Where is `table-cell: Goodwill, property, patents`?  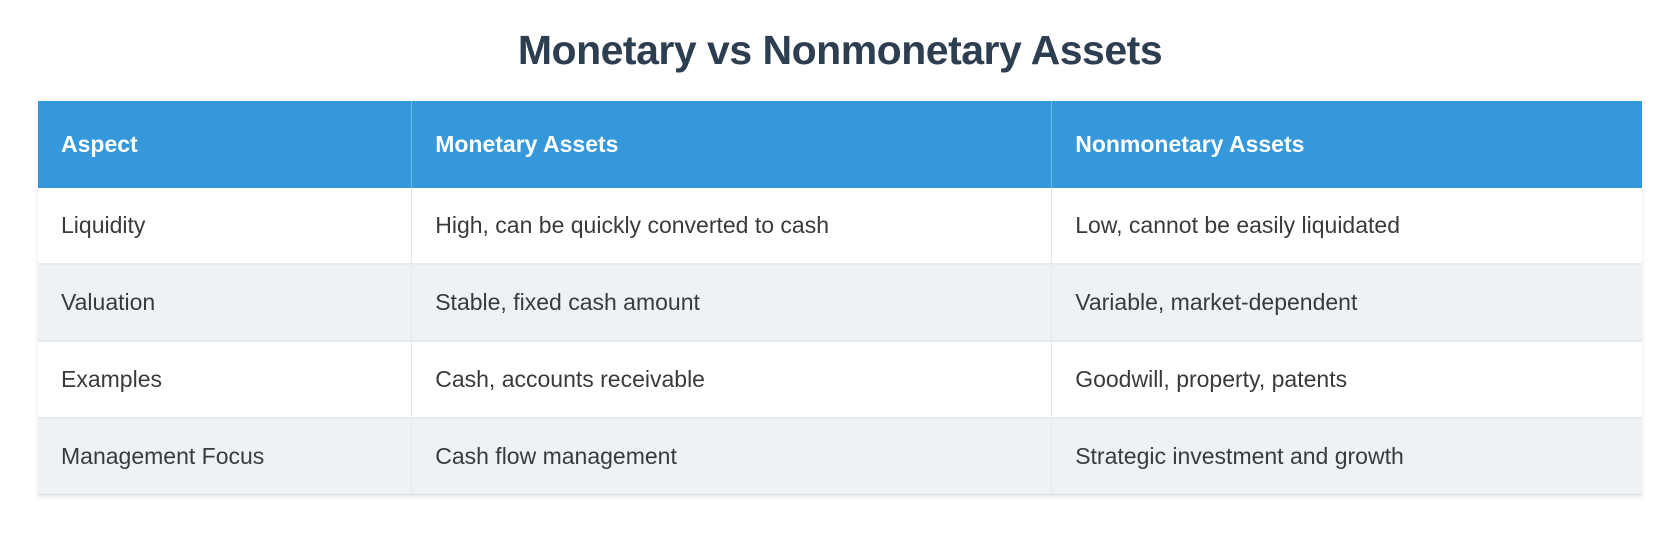 table-cell: Goodwill, property, patents is located at coordinates (1346, 379).